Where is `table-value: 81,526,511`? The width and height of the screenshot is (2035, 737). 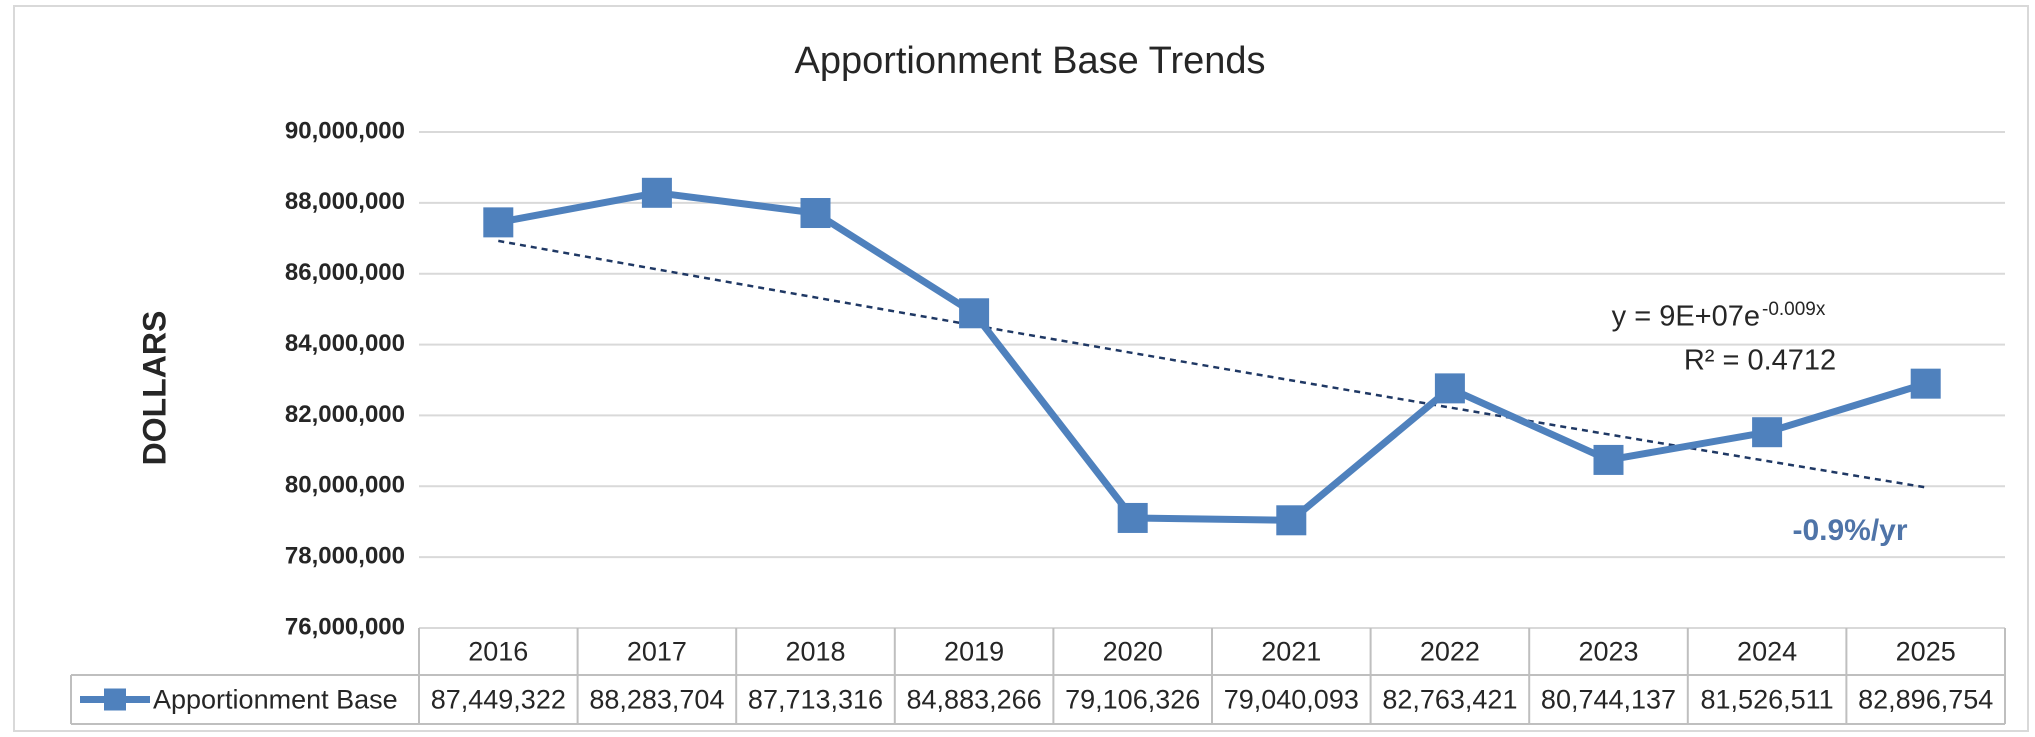 table-value: 81,526,511 is located at coordinates (1767, 700).